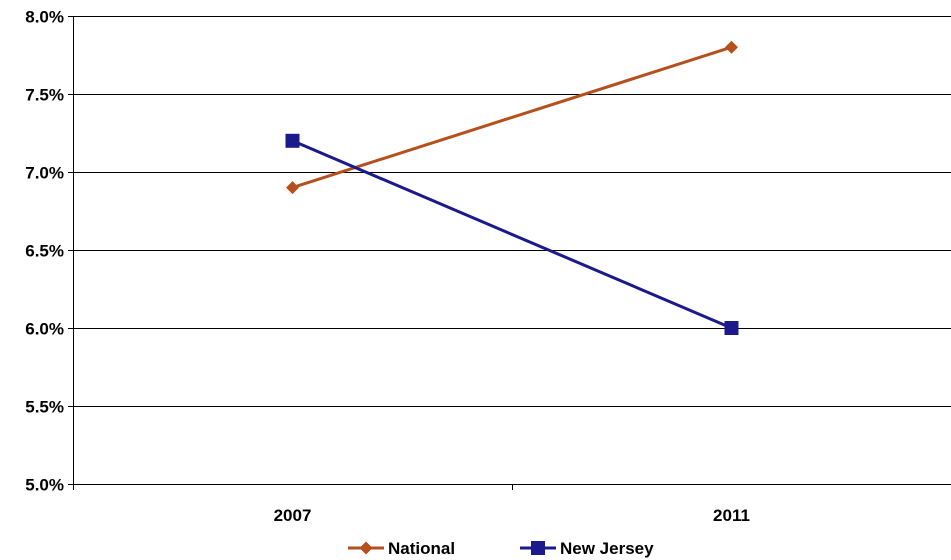 This screenshot has height=560, width=951. What do you see at coordinates (44, 173) in the screenshot?
I see `y-tick-label: 7.0%` at bounding box center [44, 173].